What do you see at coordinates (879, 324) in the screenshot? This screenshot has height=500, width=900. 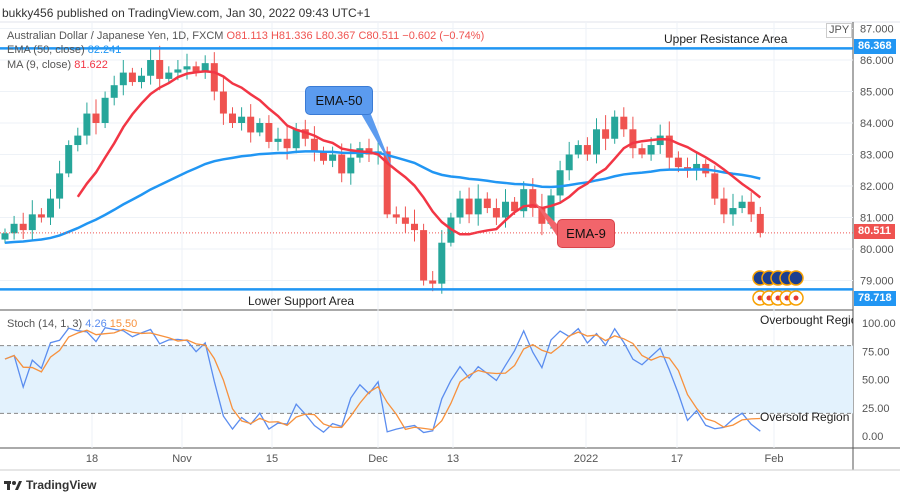 I see `stoch-tick-label: 100.00` at bounding box center [879, 324].